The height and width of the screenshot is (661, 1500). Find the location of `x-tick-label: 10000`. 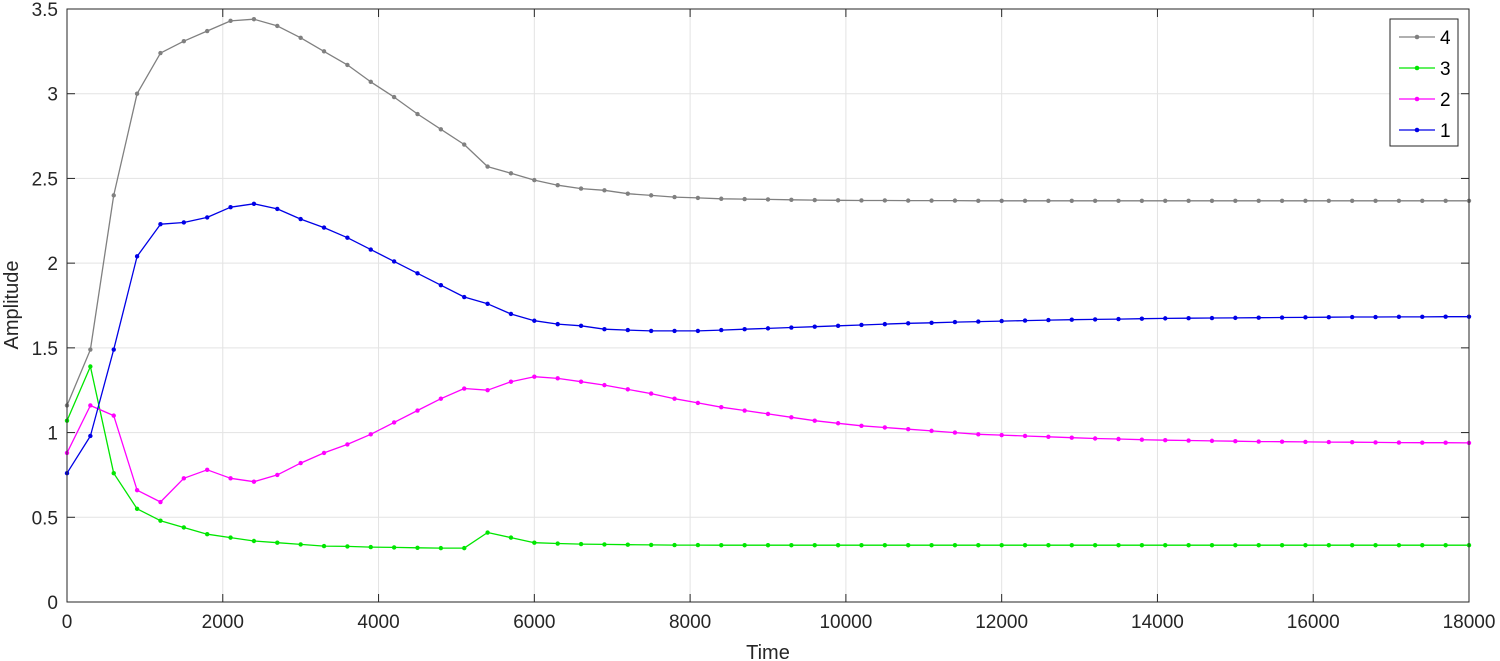

x-tick-label: 10000 is located at coordinates (845, 622).